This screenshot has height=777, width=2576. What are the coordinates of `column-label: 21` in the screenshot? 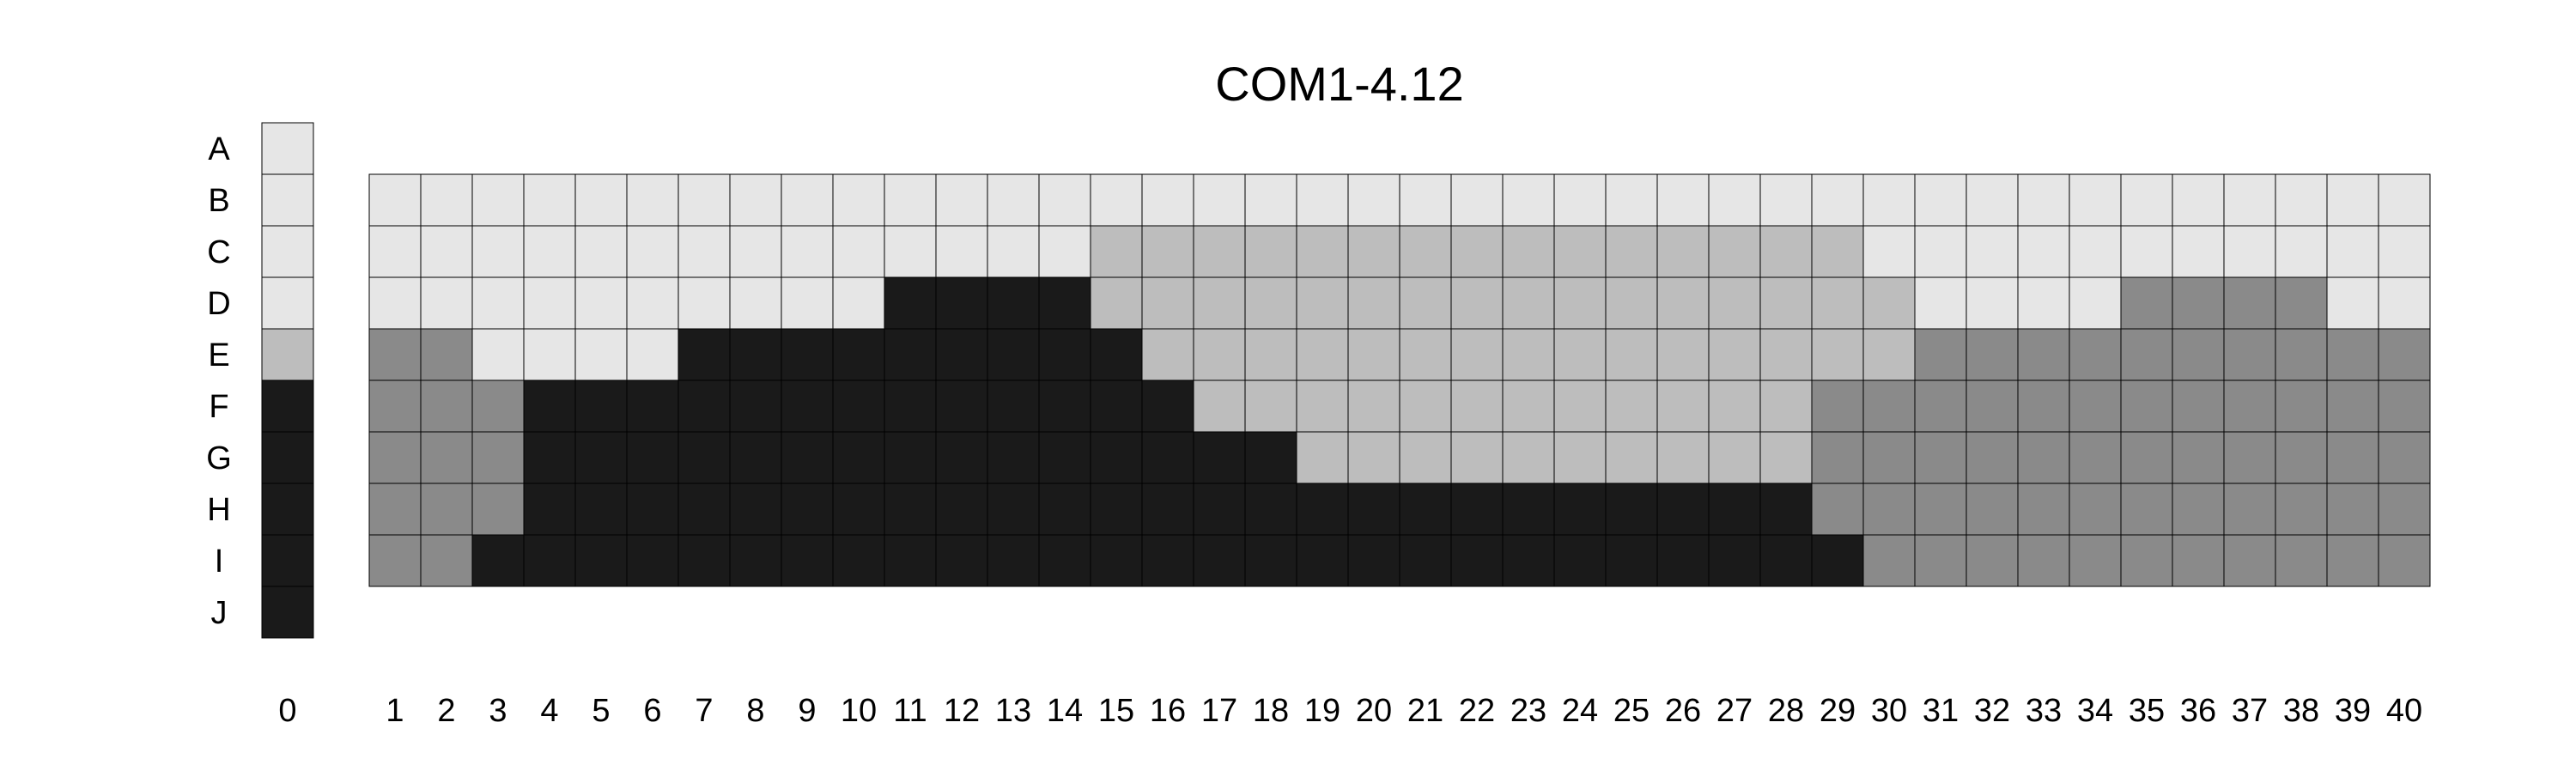 It's located at (1425, 711).